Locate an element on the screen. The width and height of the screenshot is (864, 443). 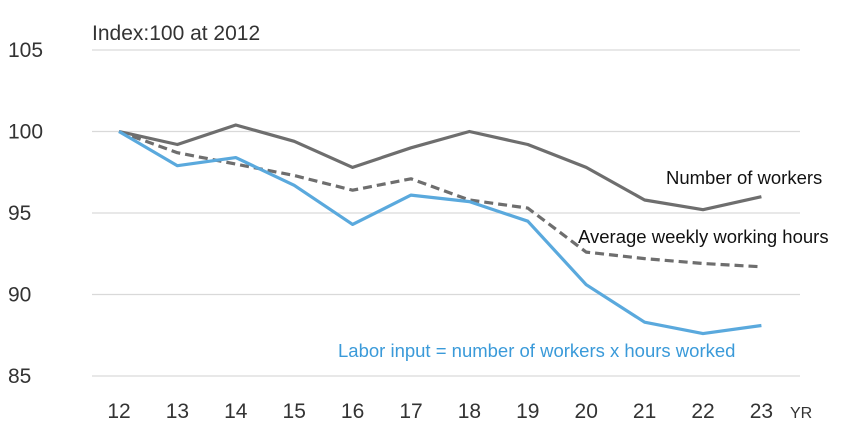
x-tick-label: 20 is located at coordinates (586, 411).